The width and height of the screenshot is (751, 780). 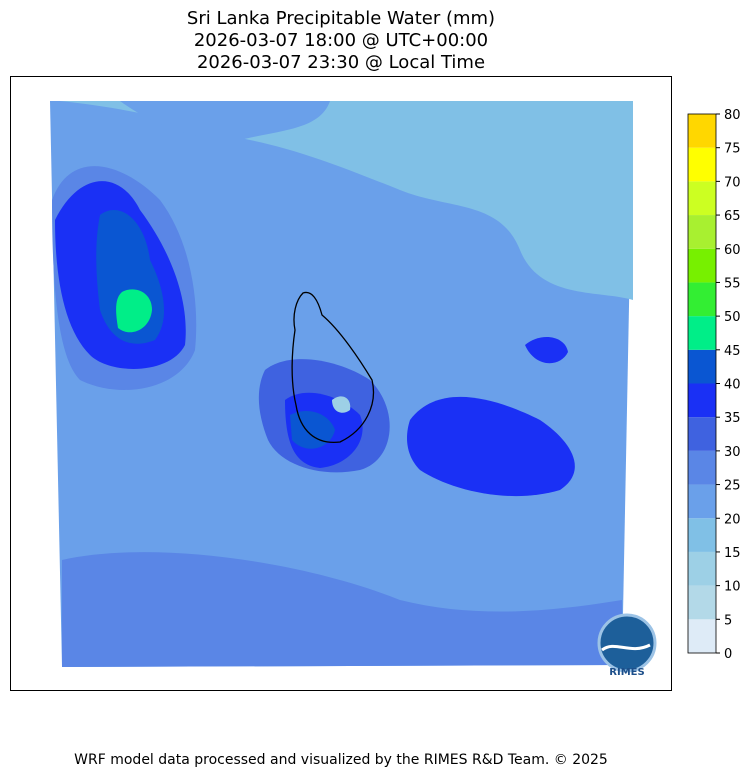 What do you see at coordinates (627, 645) in the screenshot?
I see `logo: RIMES` at bounding box center [627, 645].